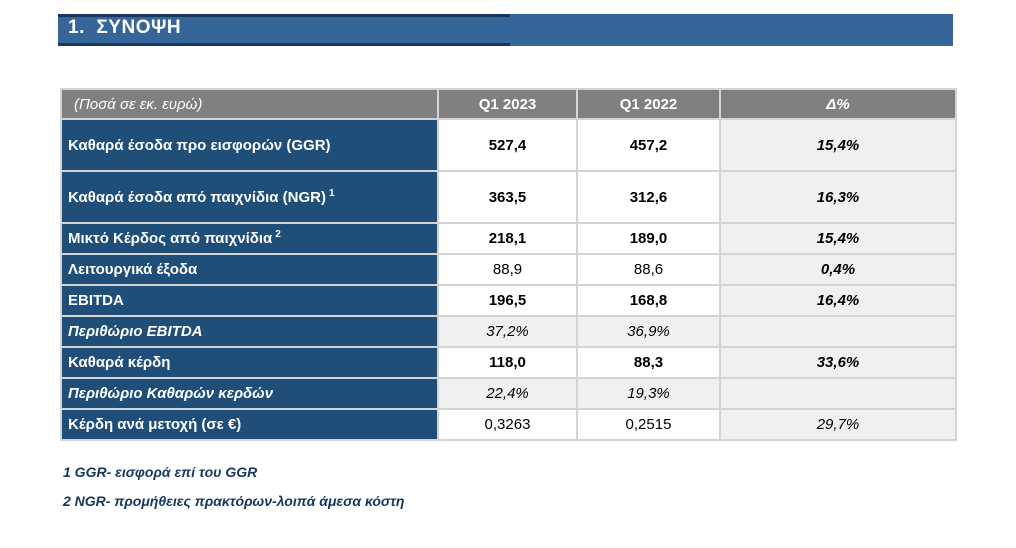 The height and width of the screenshot is (548, 1016). What do you see at coordinates (648, 104) in the screenshot?
I see `header-q1-2022: Q1 2022` at bounding box center [648, 104].